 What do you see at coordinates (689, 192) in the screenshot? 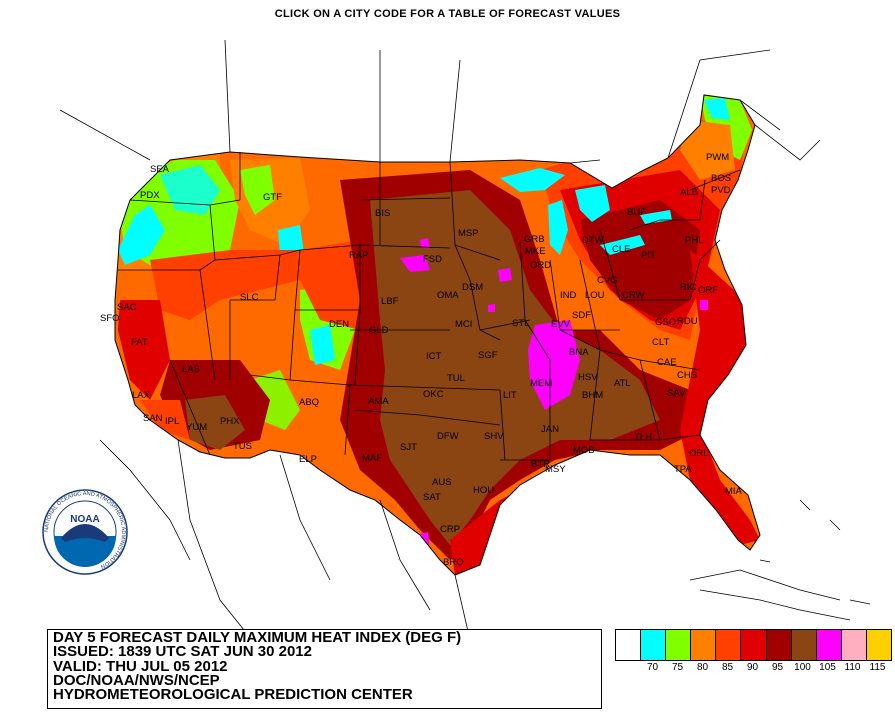
I see `city-code-alb: ALB` at bounding box center [689, 192].